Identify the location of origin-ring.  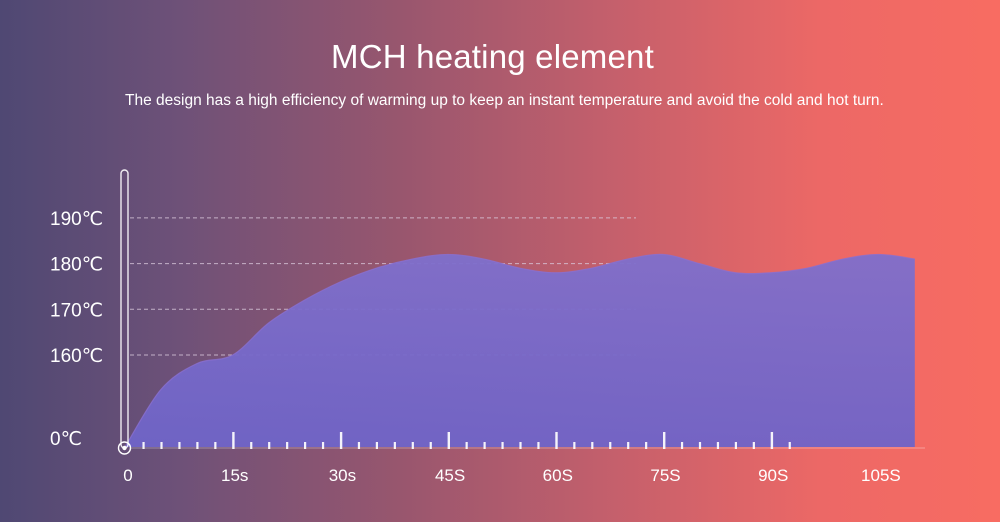
(124, 448).